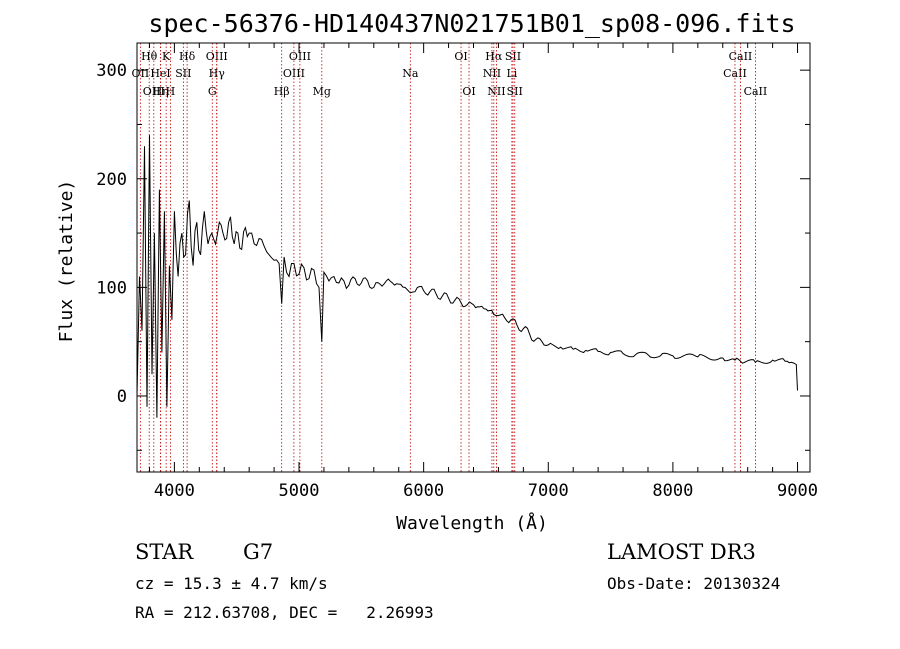 Image resolution: width=900 pixels, height=649 pixels. What do you see at coordinates (111, 180) in the screenshot?
I see `y-tick-label: 200` at bounding box center [111, 180].